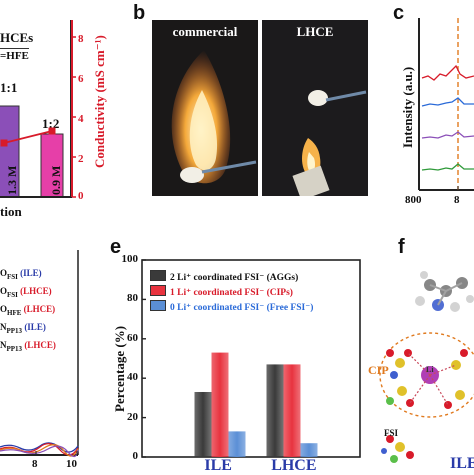 The height and width of the screenshot is (475, 474). I want to click on panel-e-category-label: ILE, so click(218, 465).